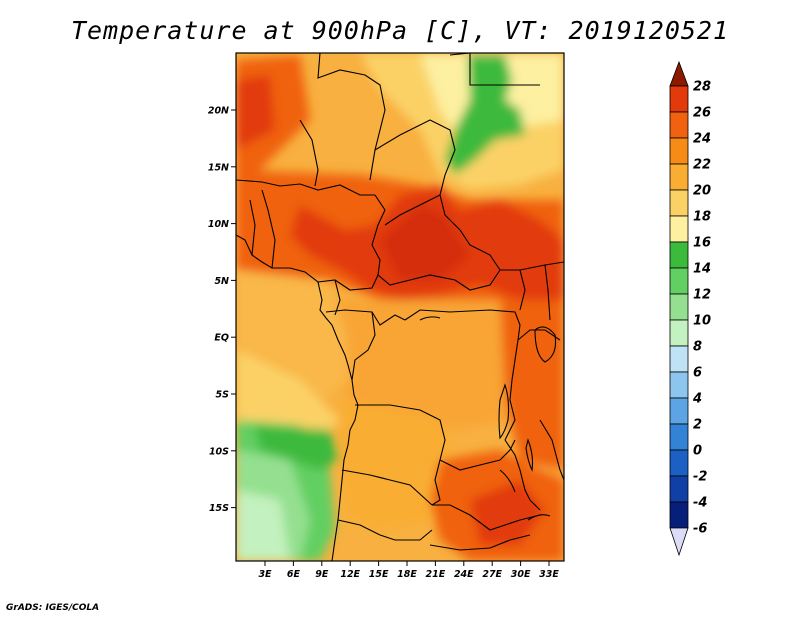  What do you see at coordinates (700, 477) in the screenshot?
I see `colorbar-label: -2` at bounding box center [700, 477].